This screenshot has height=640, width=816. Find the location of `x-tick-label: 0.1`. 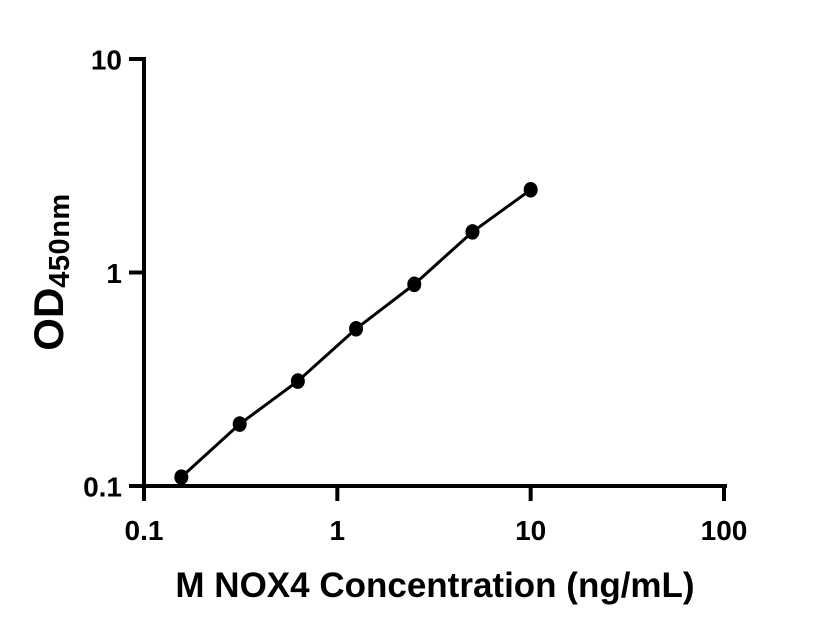

x-tick-label: 0.1 is located at coordinates (144, 530).